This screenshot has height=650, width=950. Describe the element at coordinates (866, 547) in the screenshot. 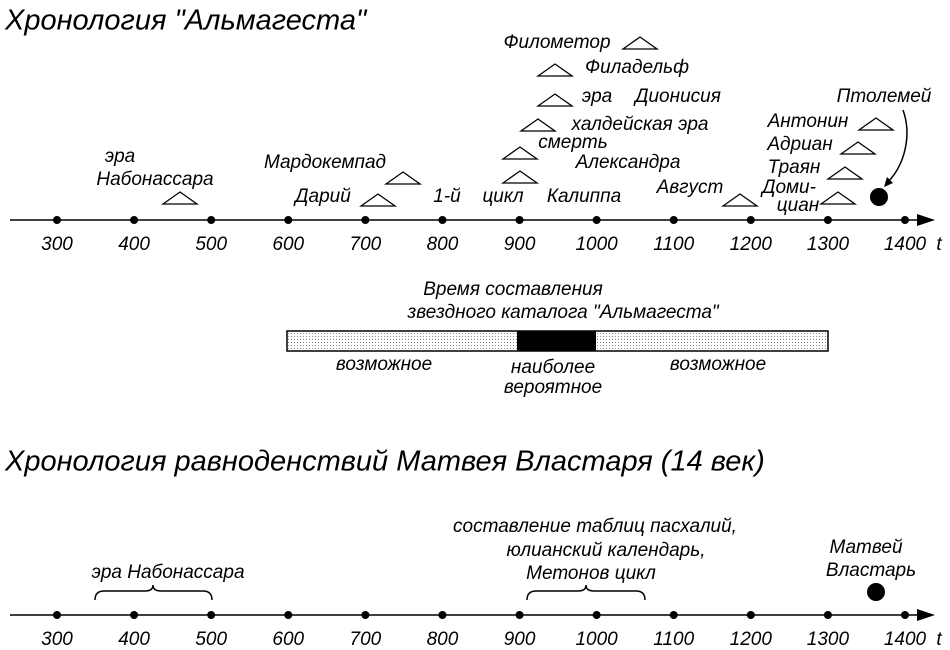

I see `event-label: Матвей` at that location.